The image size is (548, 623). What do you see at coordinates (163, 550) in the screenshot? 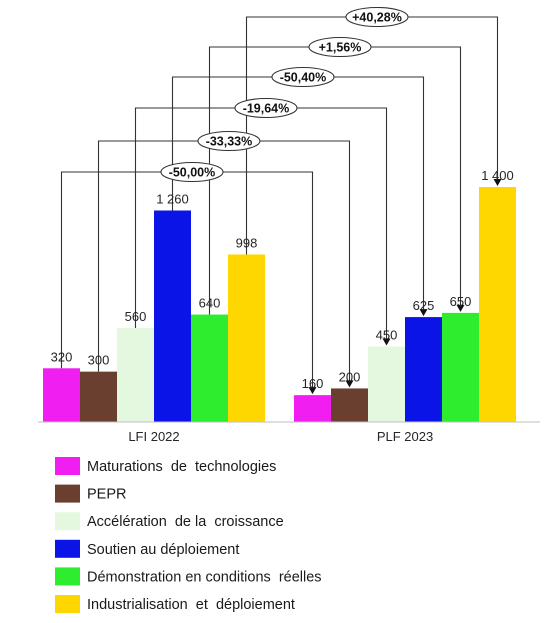
I see `legend-label: Soutien au déploiement` at bounding box center [163, 550].